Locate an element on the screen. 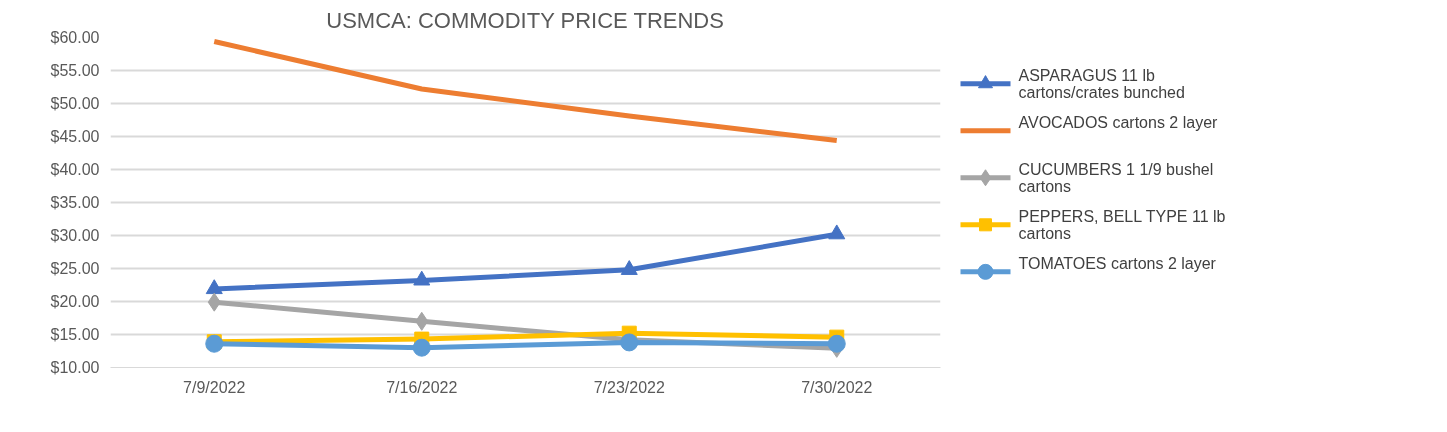  y-tick-label: $35.00 is located at coordinates (75, 202).